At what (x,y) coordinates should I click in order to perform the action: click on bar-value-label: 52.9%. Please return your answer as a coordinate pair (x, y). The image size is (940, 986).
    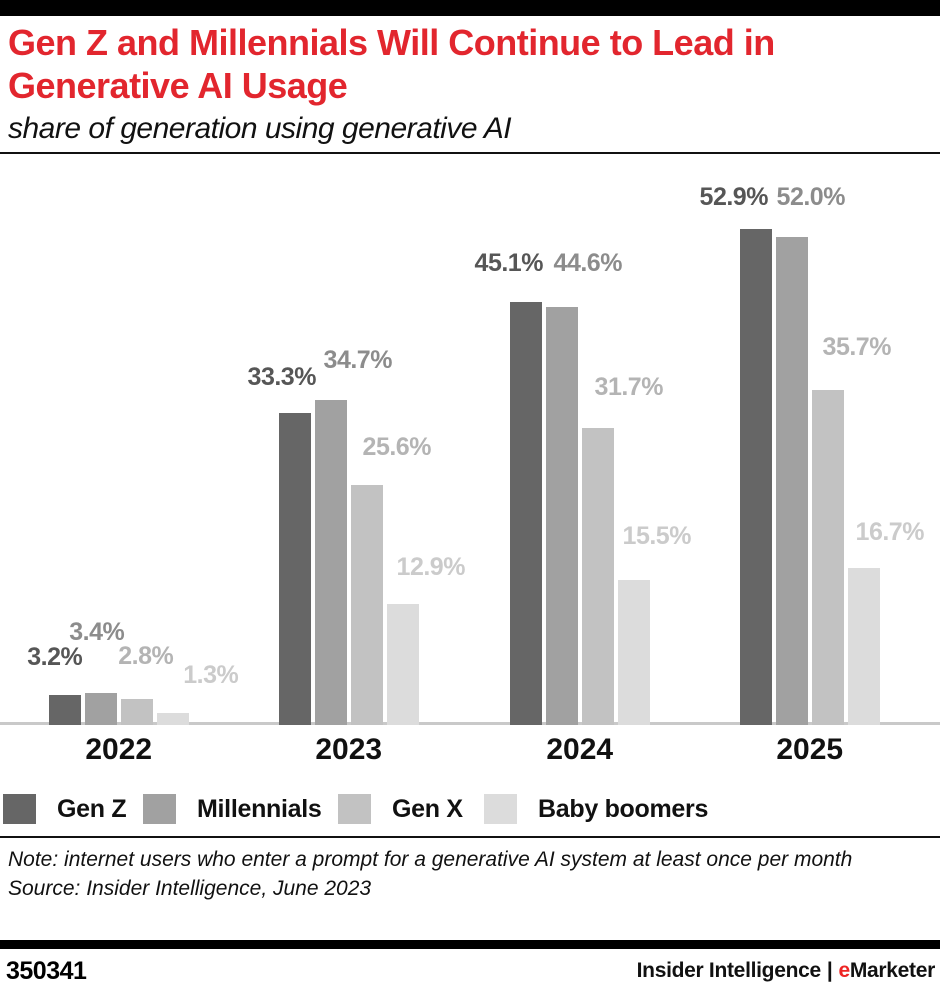
    Looking at the image, I should click on (734, 197).